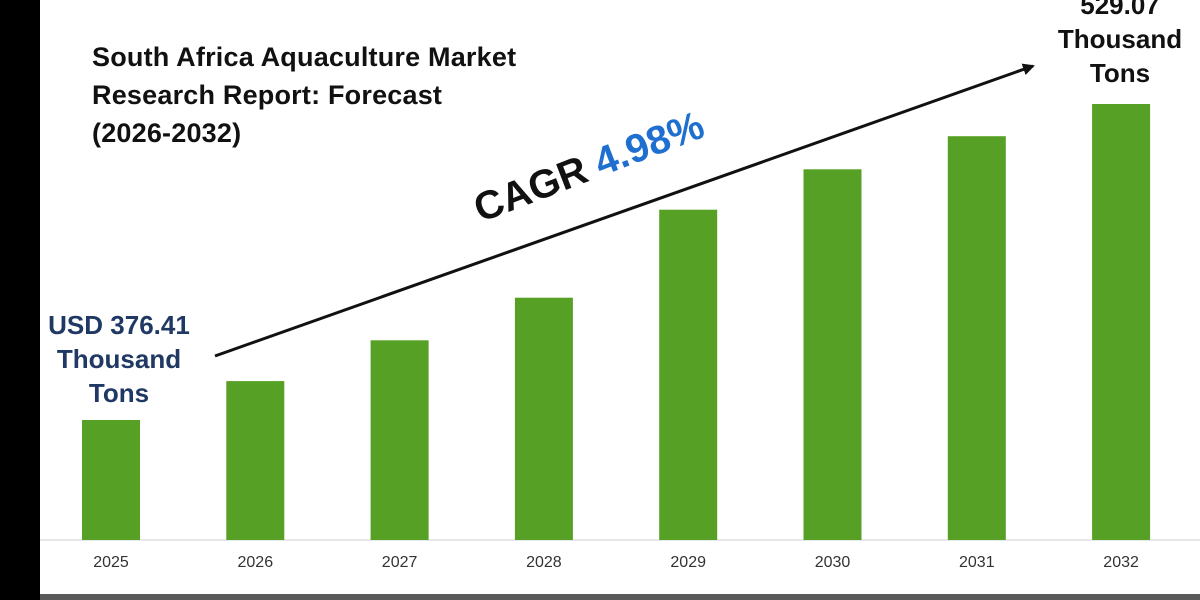 Image resolution: width=1200 pixels, height=600 pixels. What do you see at coordinates (544, 562) in the screenshot?
I see `x-tick-label-2028: 2028` at bounding box center [544, 562].